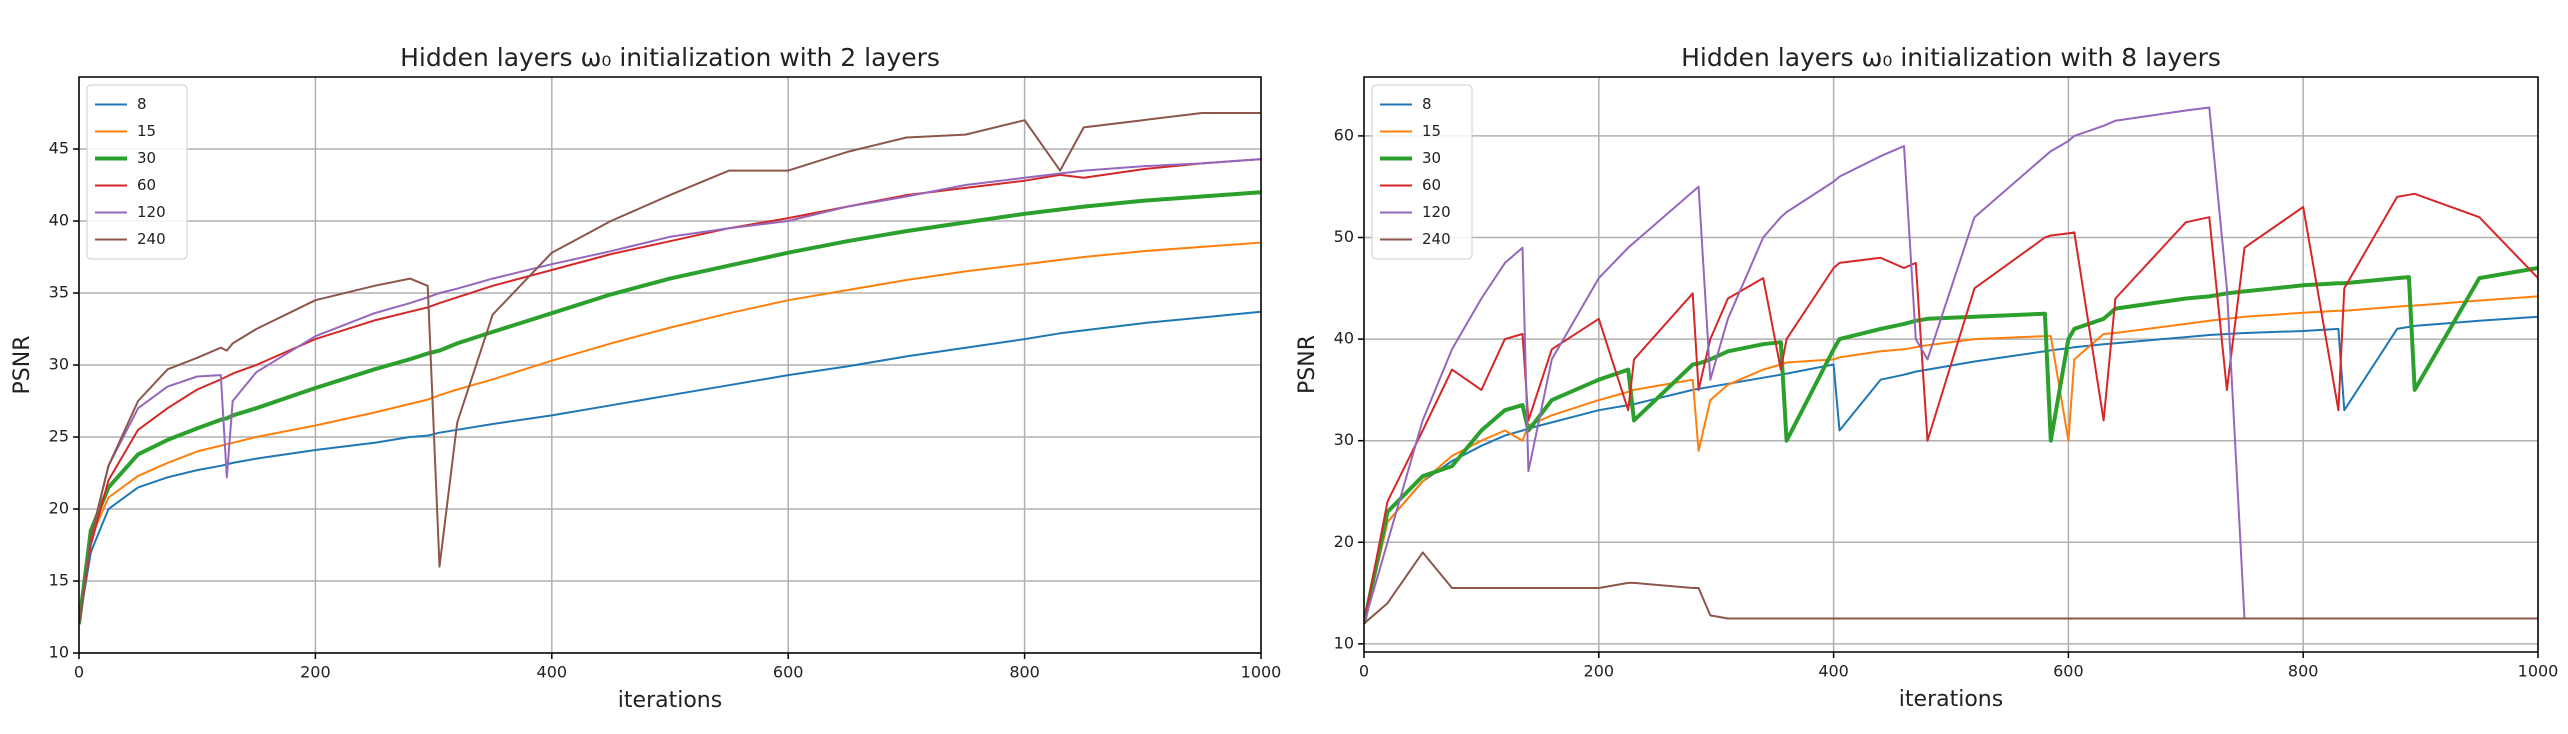  Describe the element at coordinates (59, 436) in the screenshot. I see `y-tick-label: 25` at that location.